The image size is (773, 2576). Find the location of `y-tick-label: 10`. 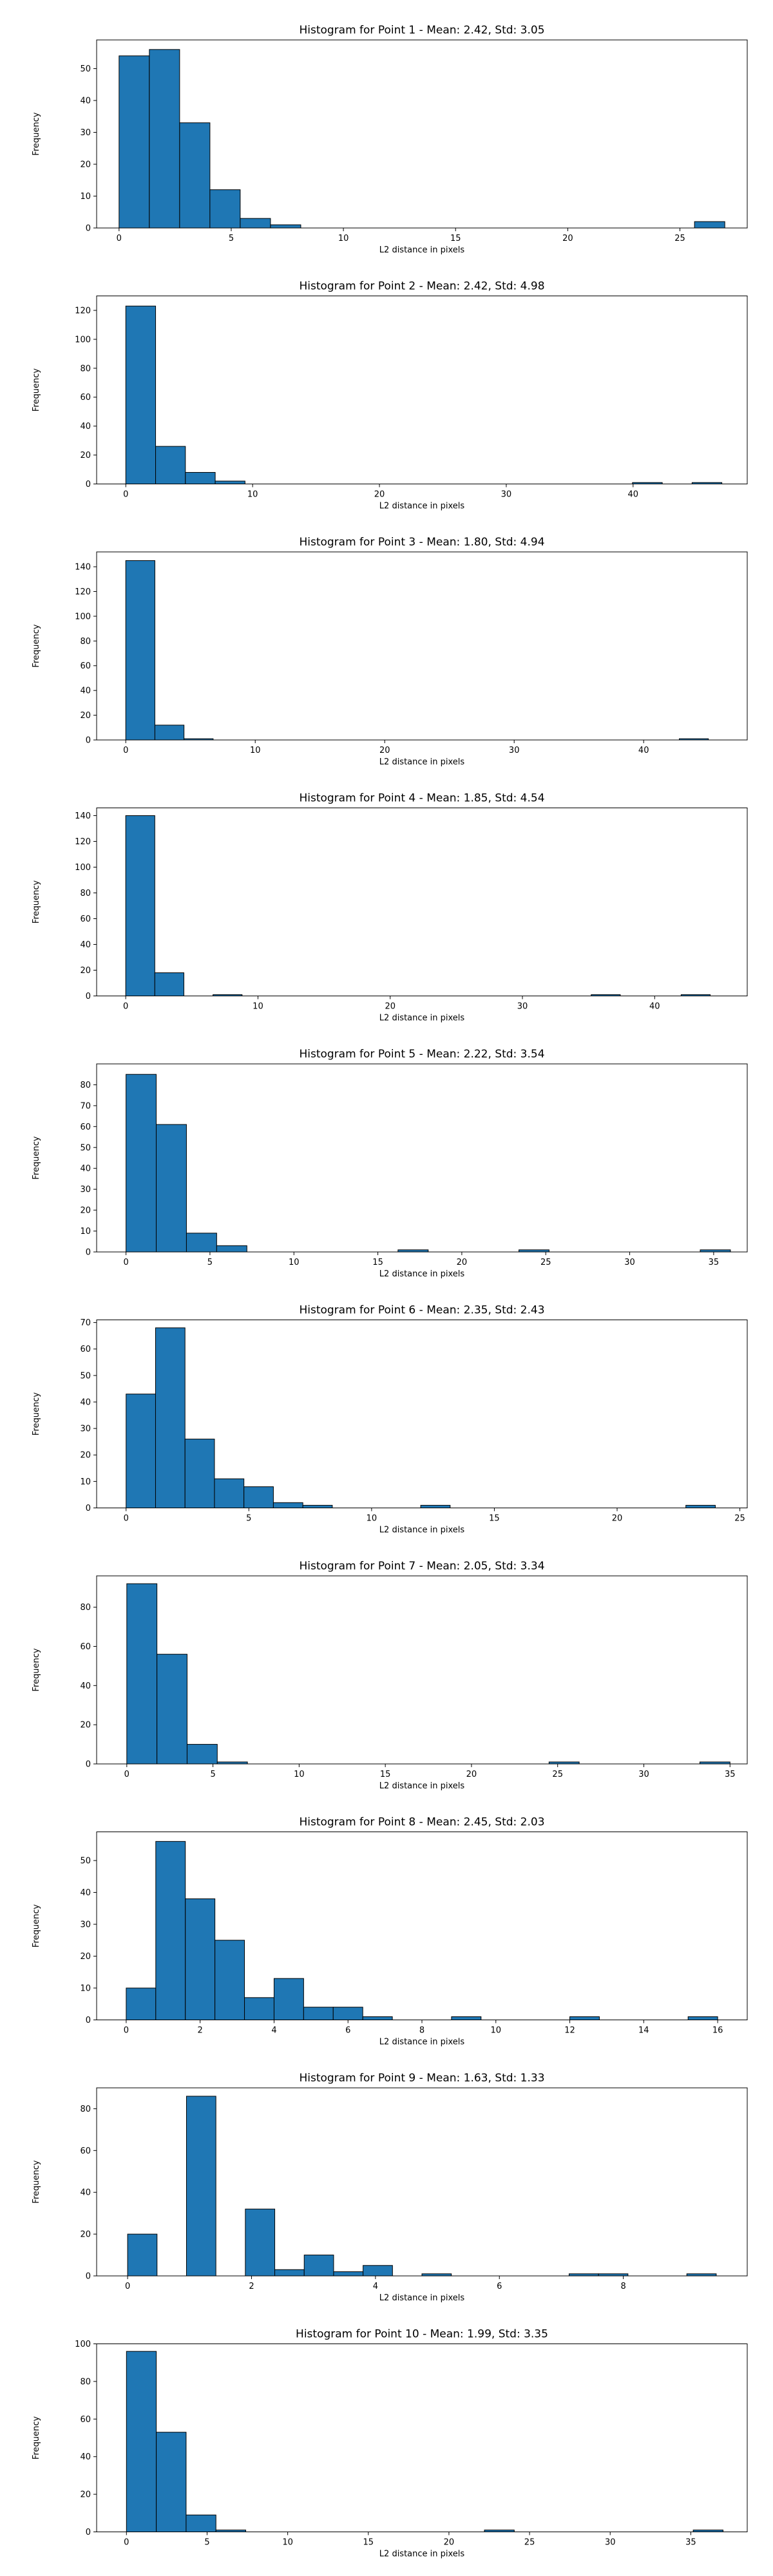

y-tick-label: 10 is located at coordinates (86, 197).